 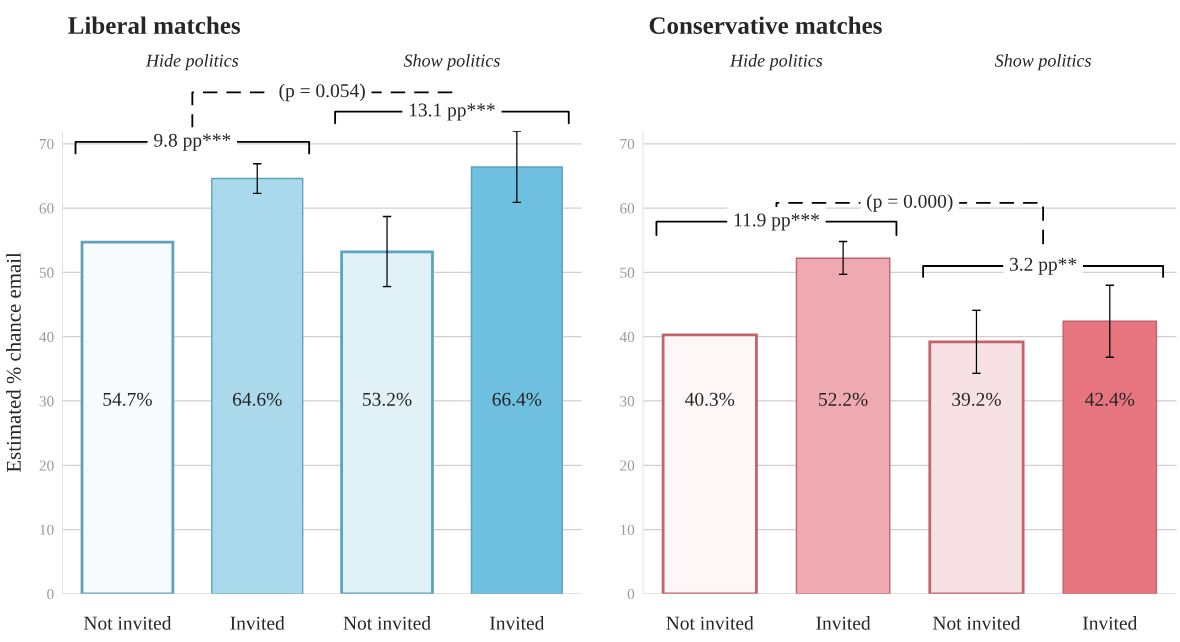 What do you see at coordinates (776, 222) in the screenshot?
I see `annotation: 11.9 pp***` at bounding box center [776, 222].